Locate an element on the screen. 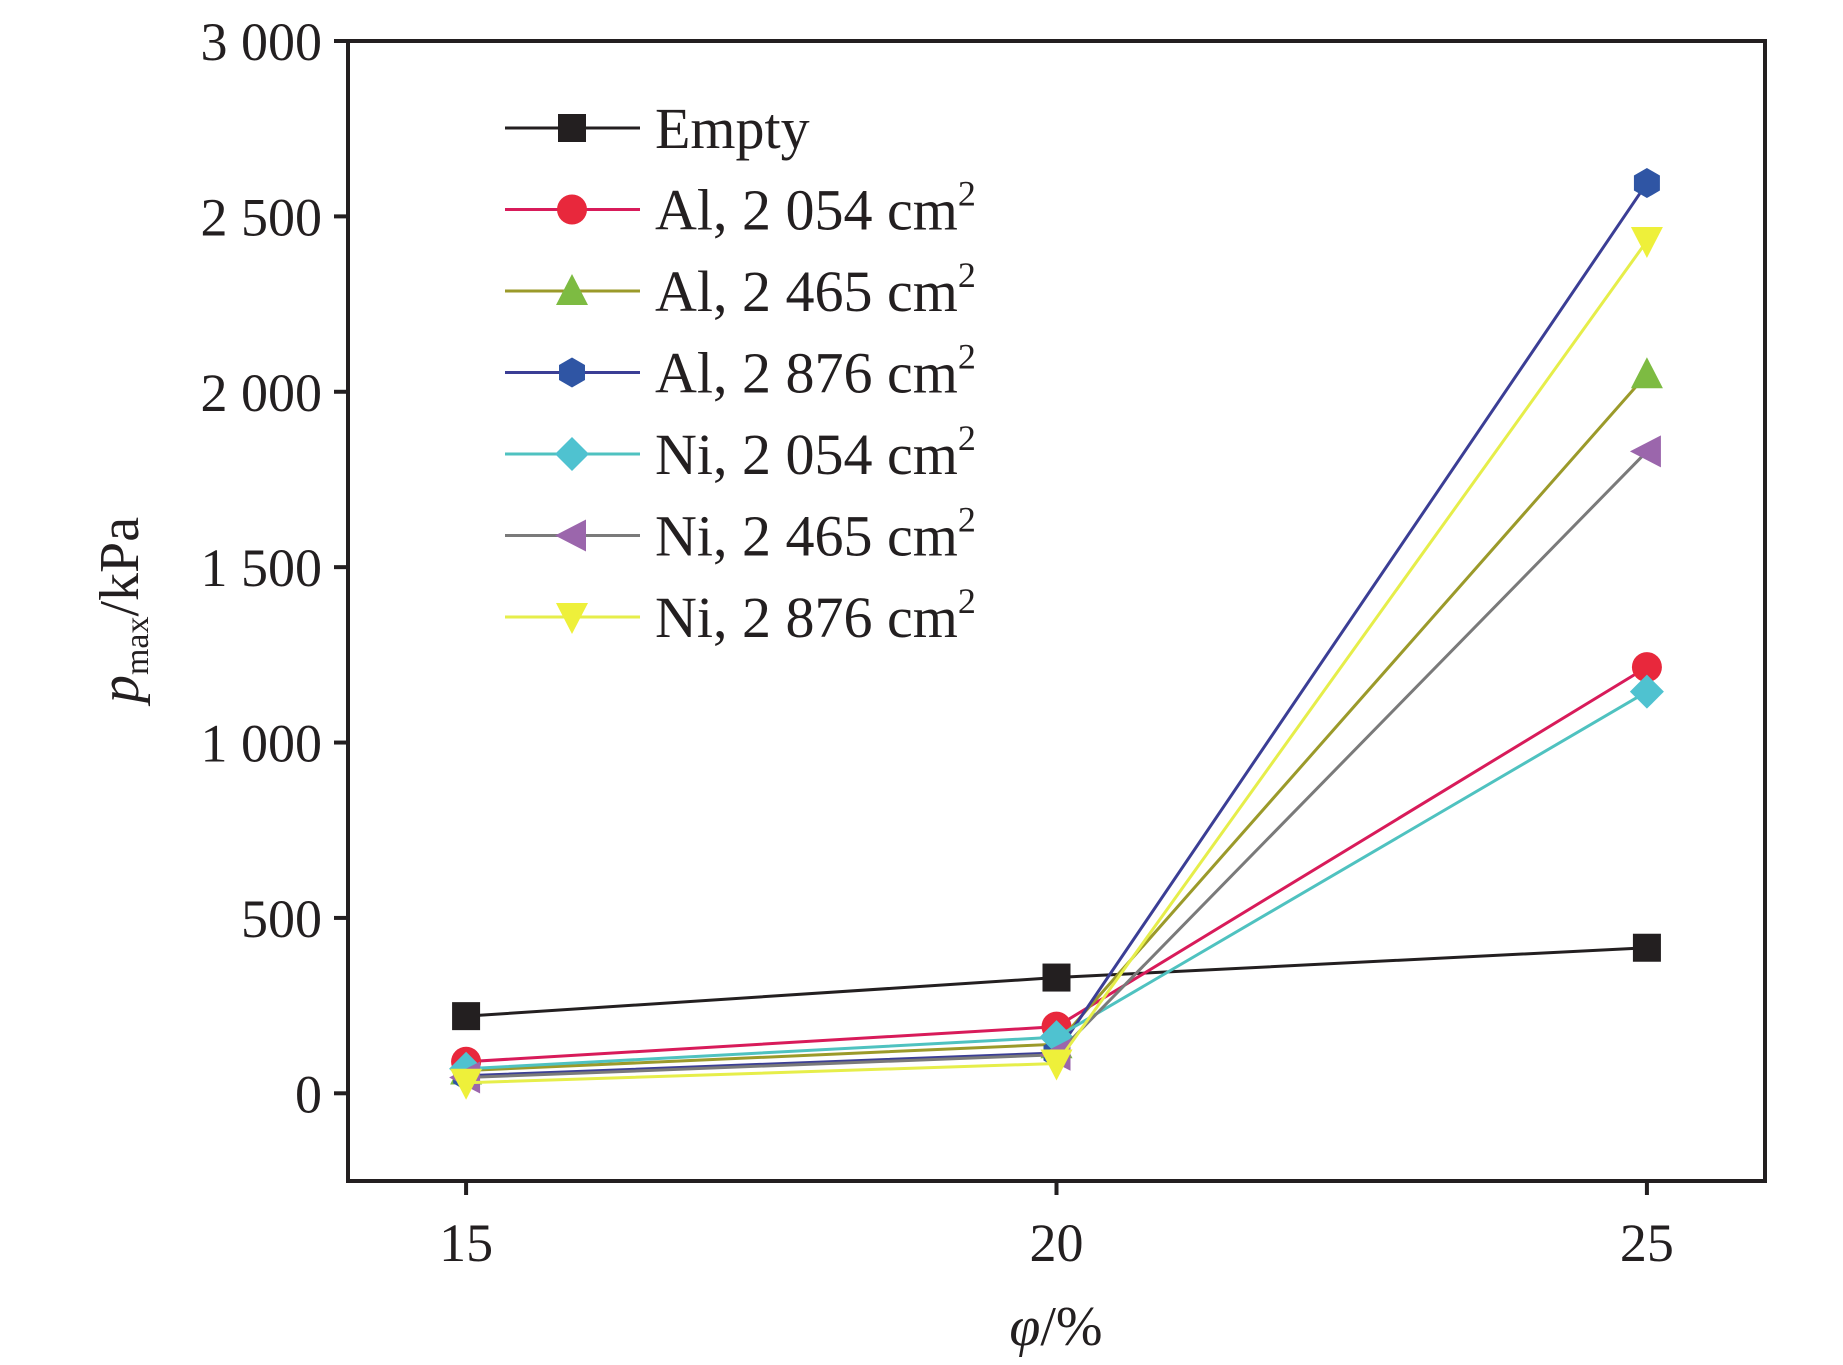  legend-item: Al, 2 465 cm2 is located at coordinates (740, 289).